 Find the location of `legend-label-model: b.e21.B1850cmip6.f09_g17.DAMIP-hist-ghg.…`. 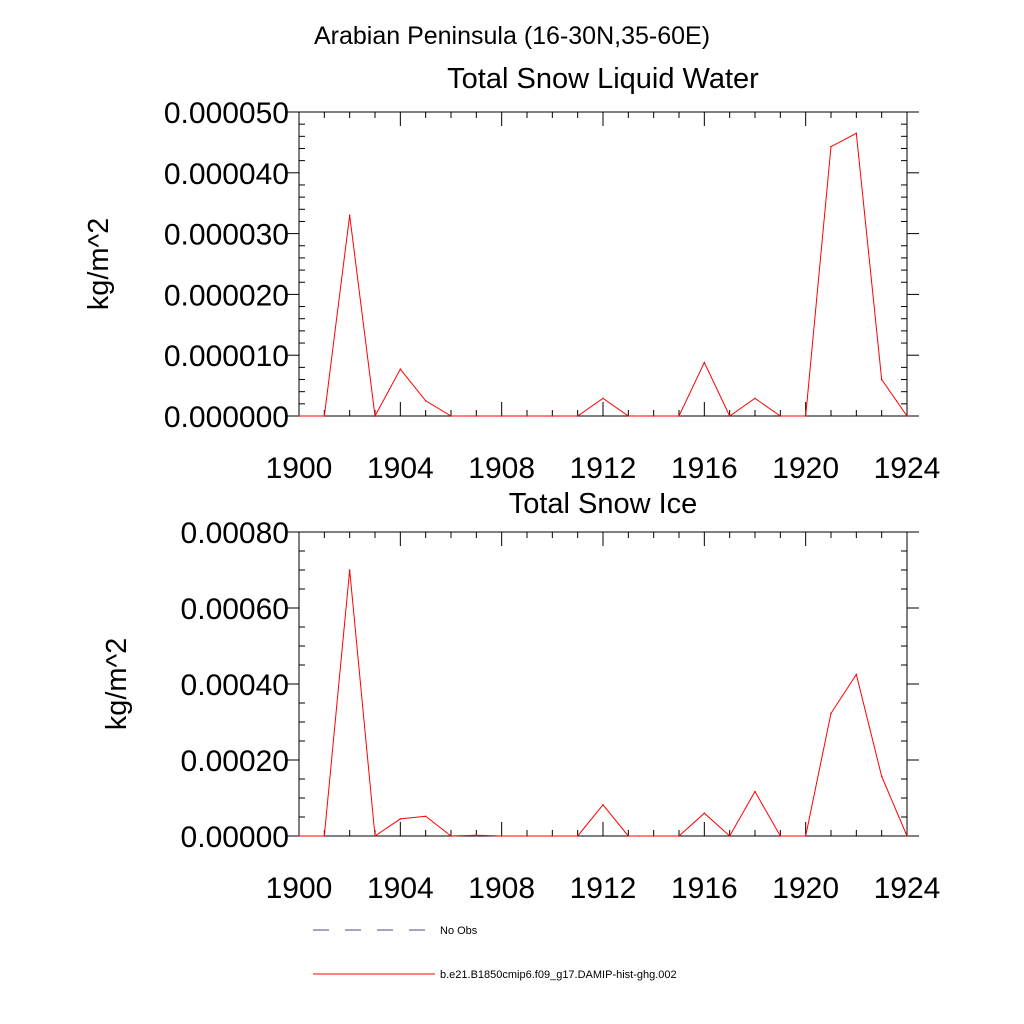

legend-label-model: b.e21.B1850cmip6.f09_g17.DAMIP-hist-ghg.… is located at coordinates (558, 975).